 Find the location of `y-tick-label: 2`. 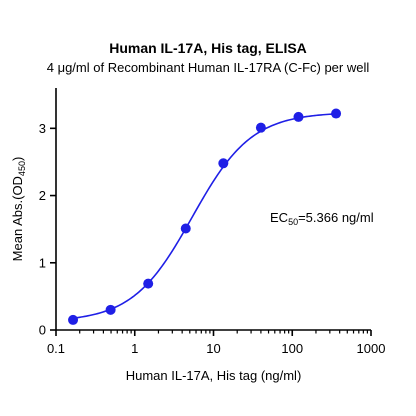

y-tick-label: 2 is located at coordinates (42, 195).